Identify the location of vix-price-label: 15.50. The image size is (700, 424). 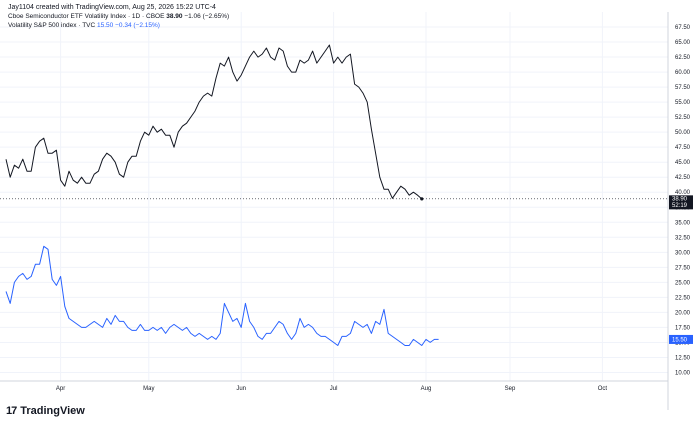
(681, 339).